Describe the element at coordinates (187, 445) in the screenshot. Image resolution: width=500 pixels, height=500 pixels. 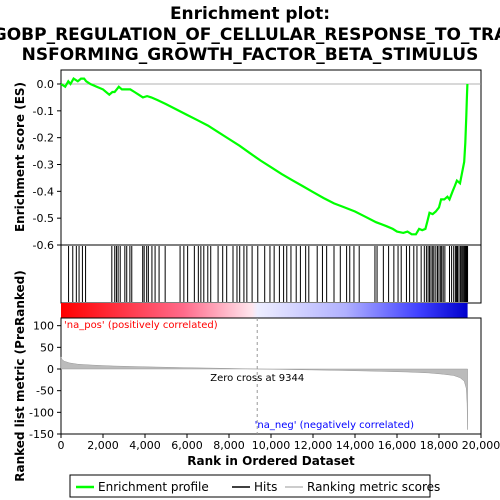
I see `xtick-label: 6,000` at that location.